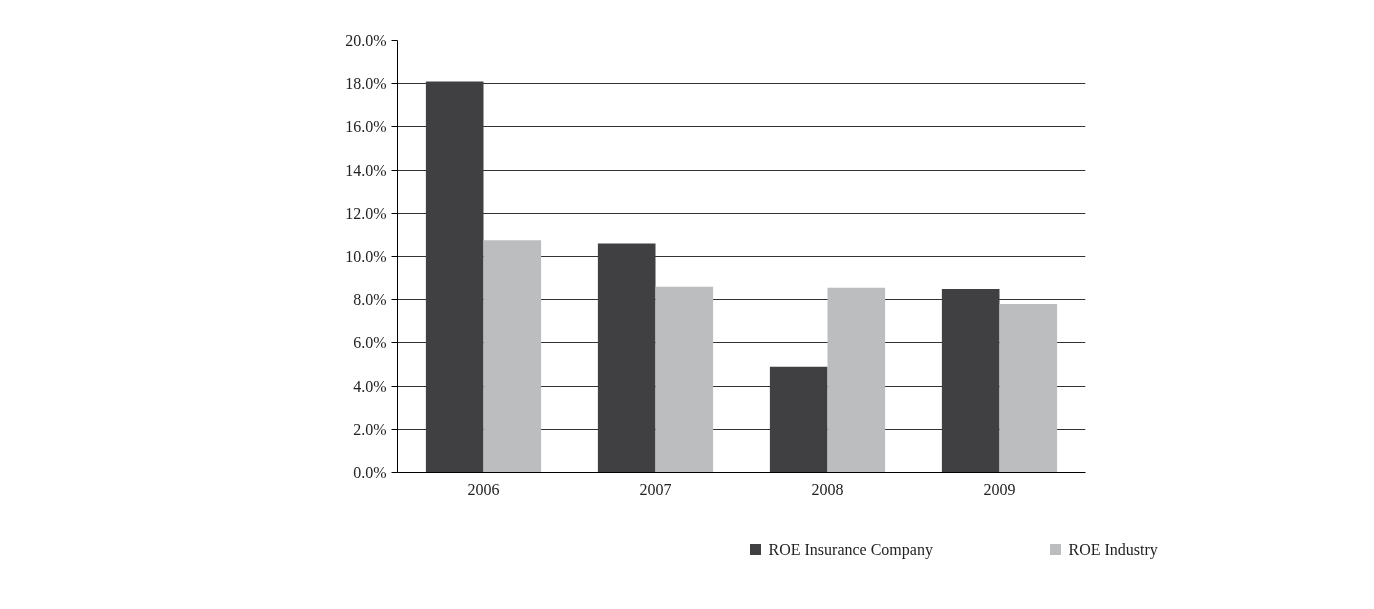  Describe the element at coordinates (370, 472) in the screenshot. I see `y-tick-label: 0.0%` at that location.